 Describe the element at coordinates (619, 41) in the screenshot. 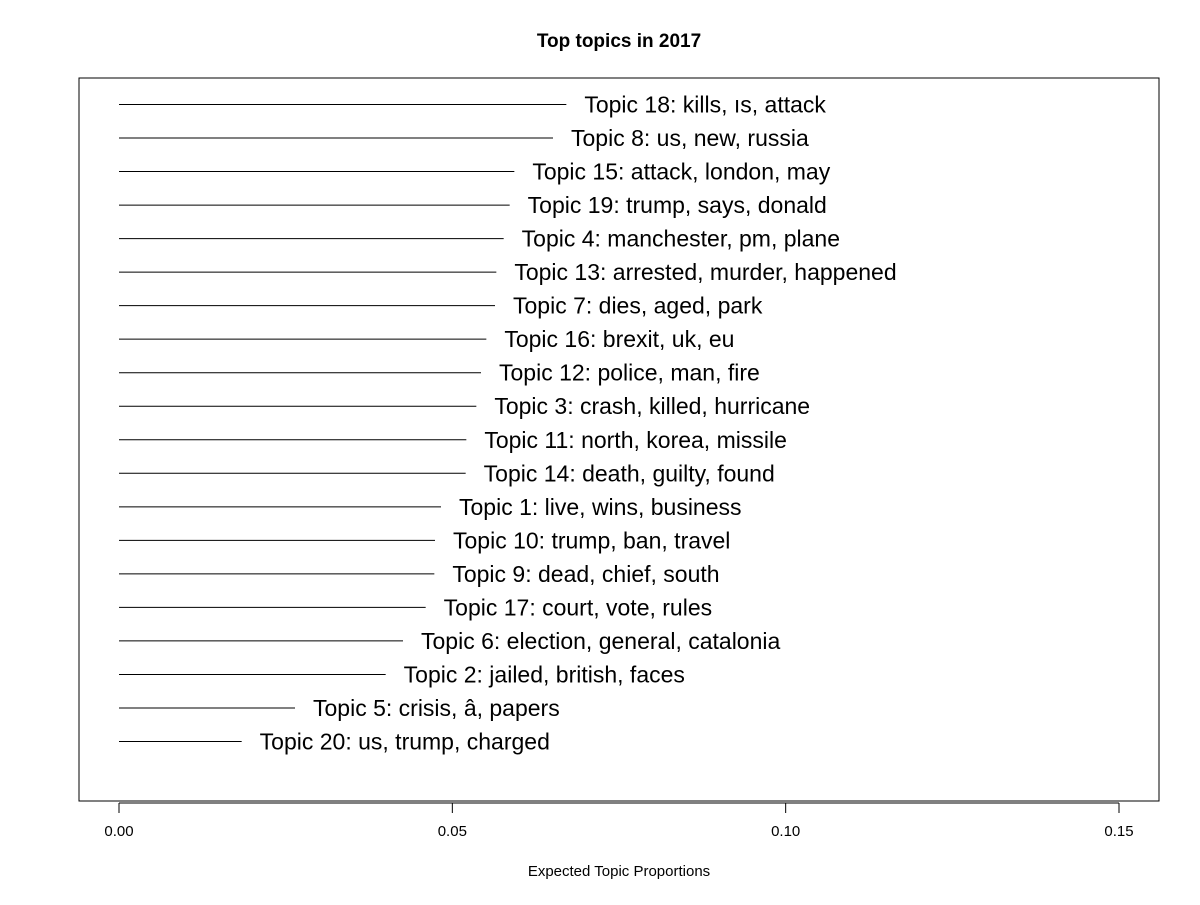

I see `chart-title: Top topics in 2017` at that location.